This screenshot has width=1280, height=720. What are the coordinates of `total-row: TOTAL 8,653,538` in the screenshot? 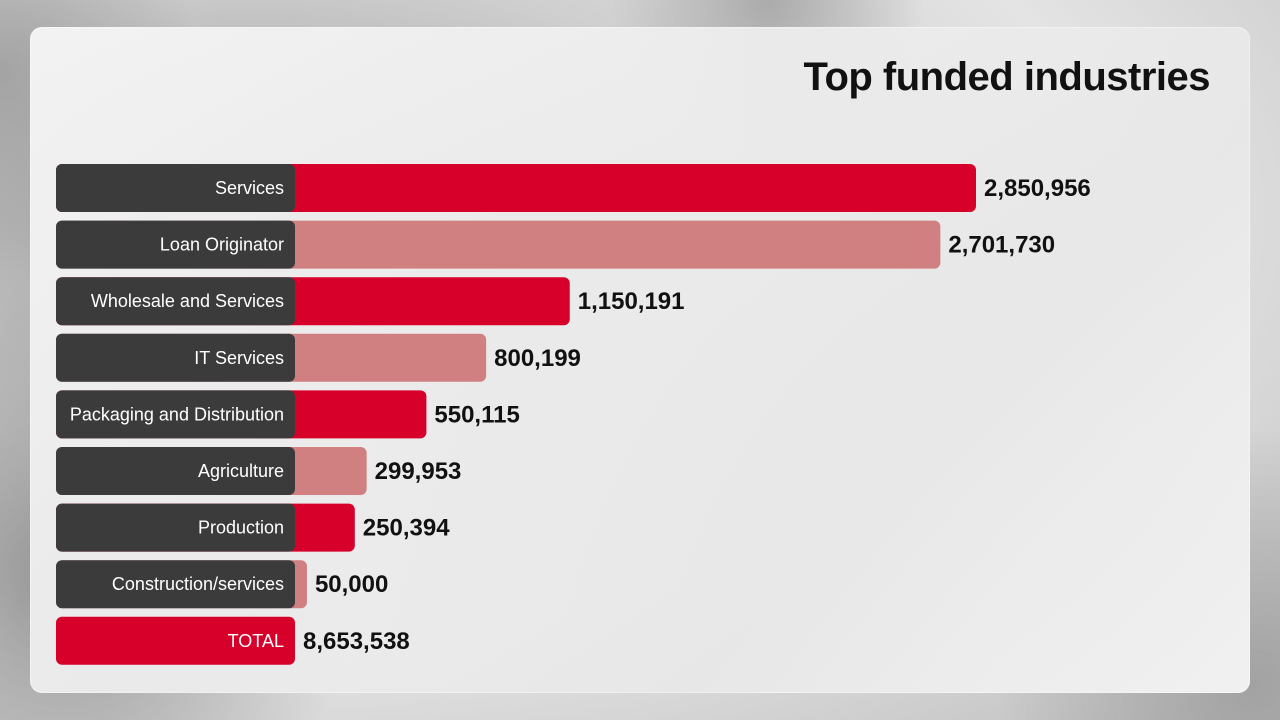 It's located at (233, 640).